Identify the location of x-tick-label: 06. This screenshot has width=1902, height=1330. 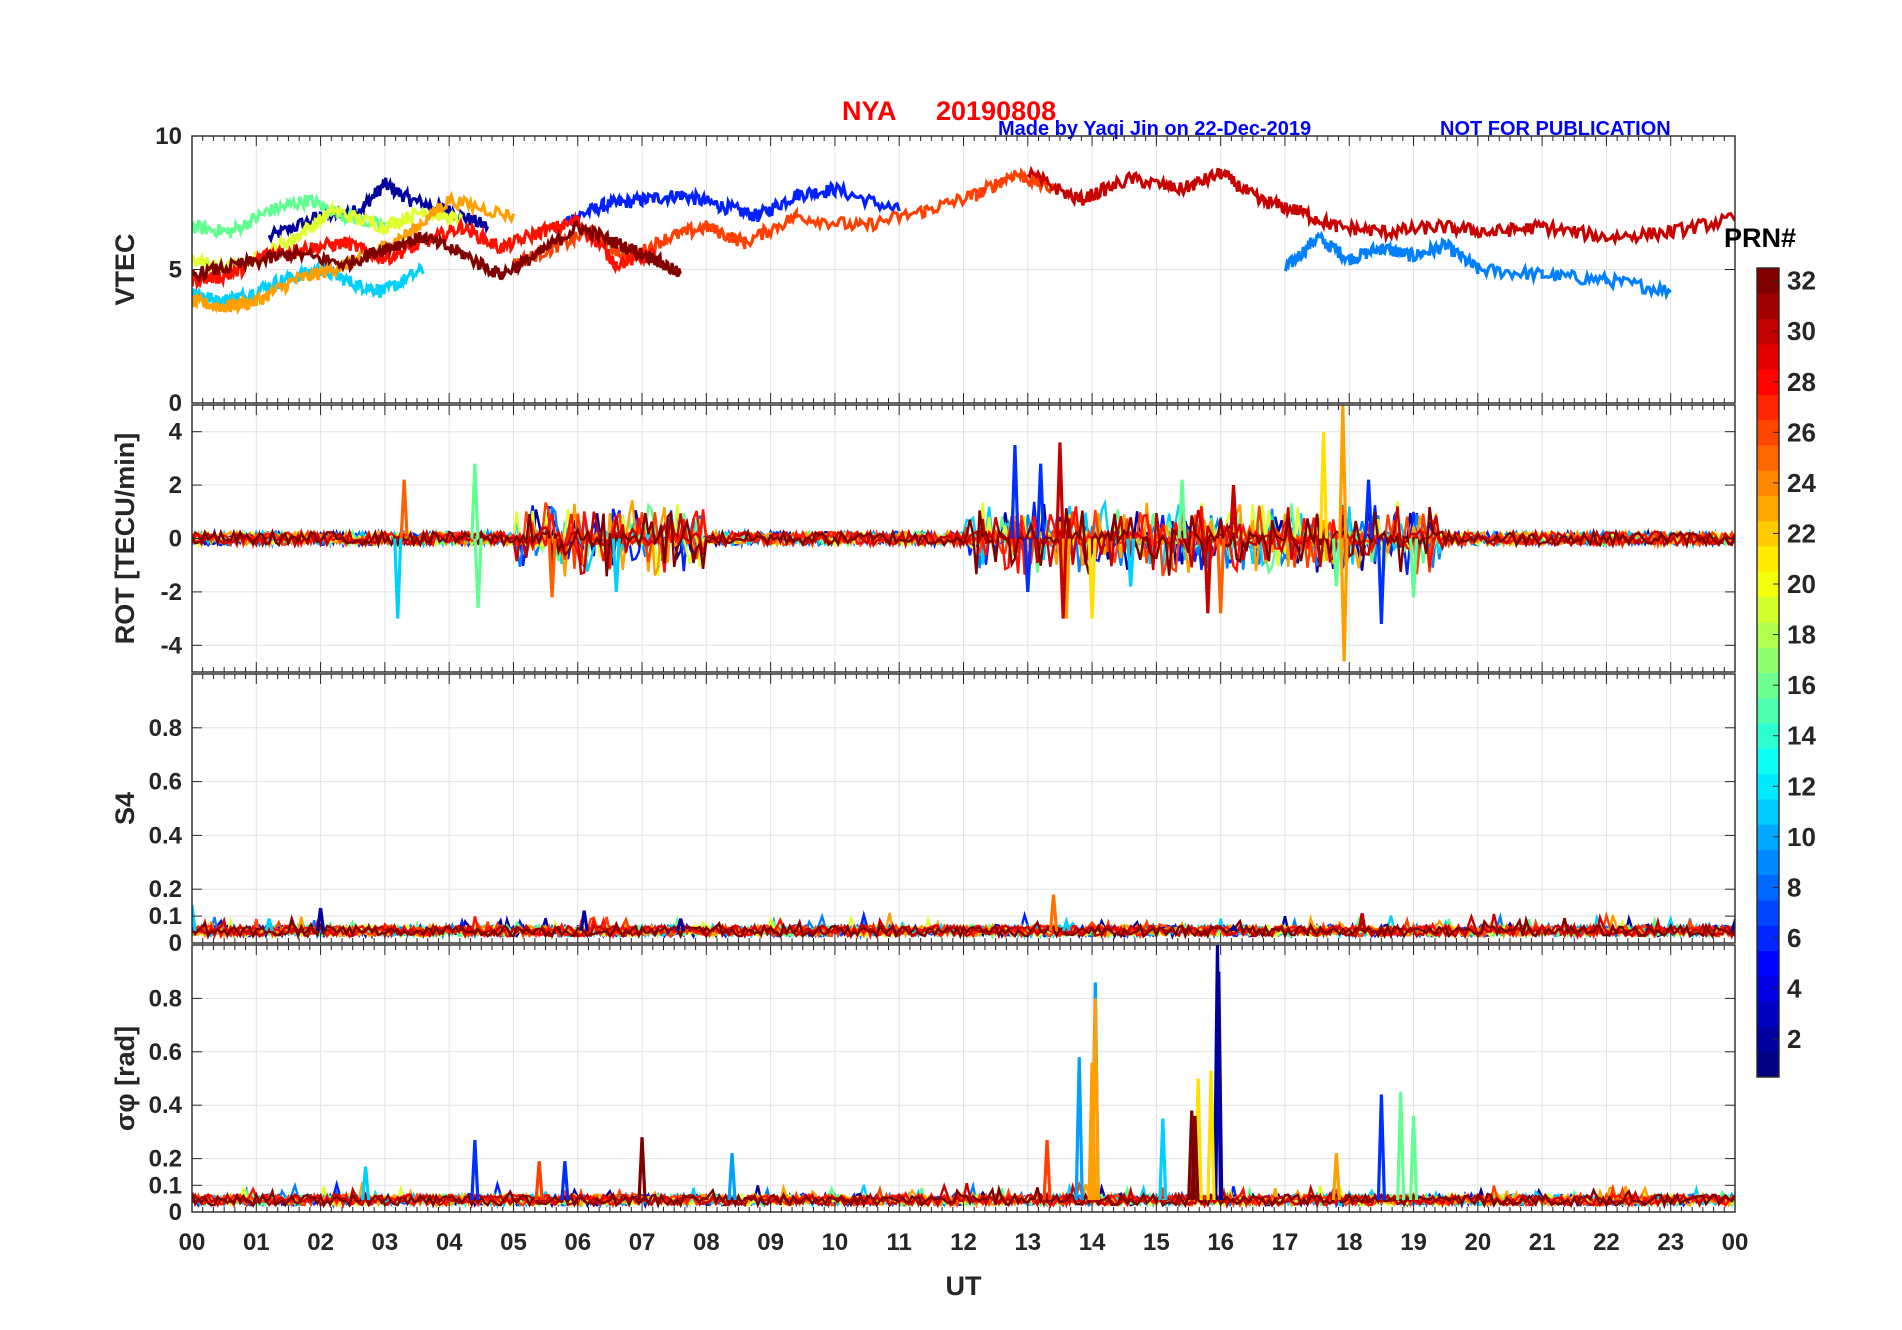
(577, 1242).